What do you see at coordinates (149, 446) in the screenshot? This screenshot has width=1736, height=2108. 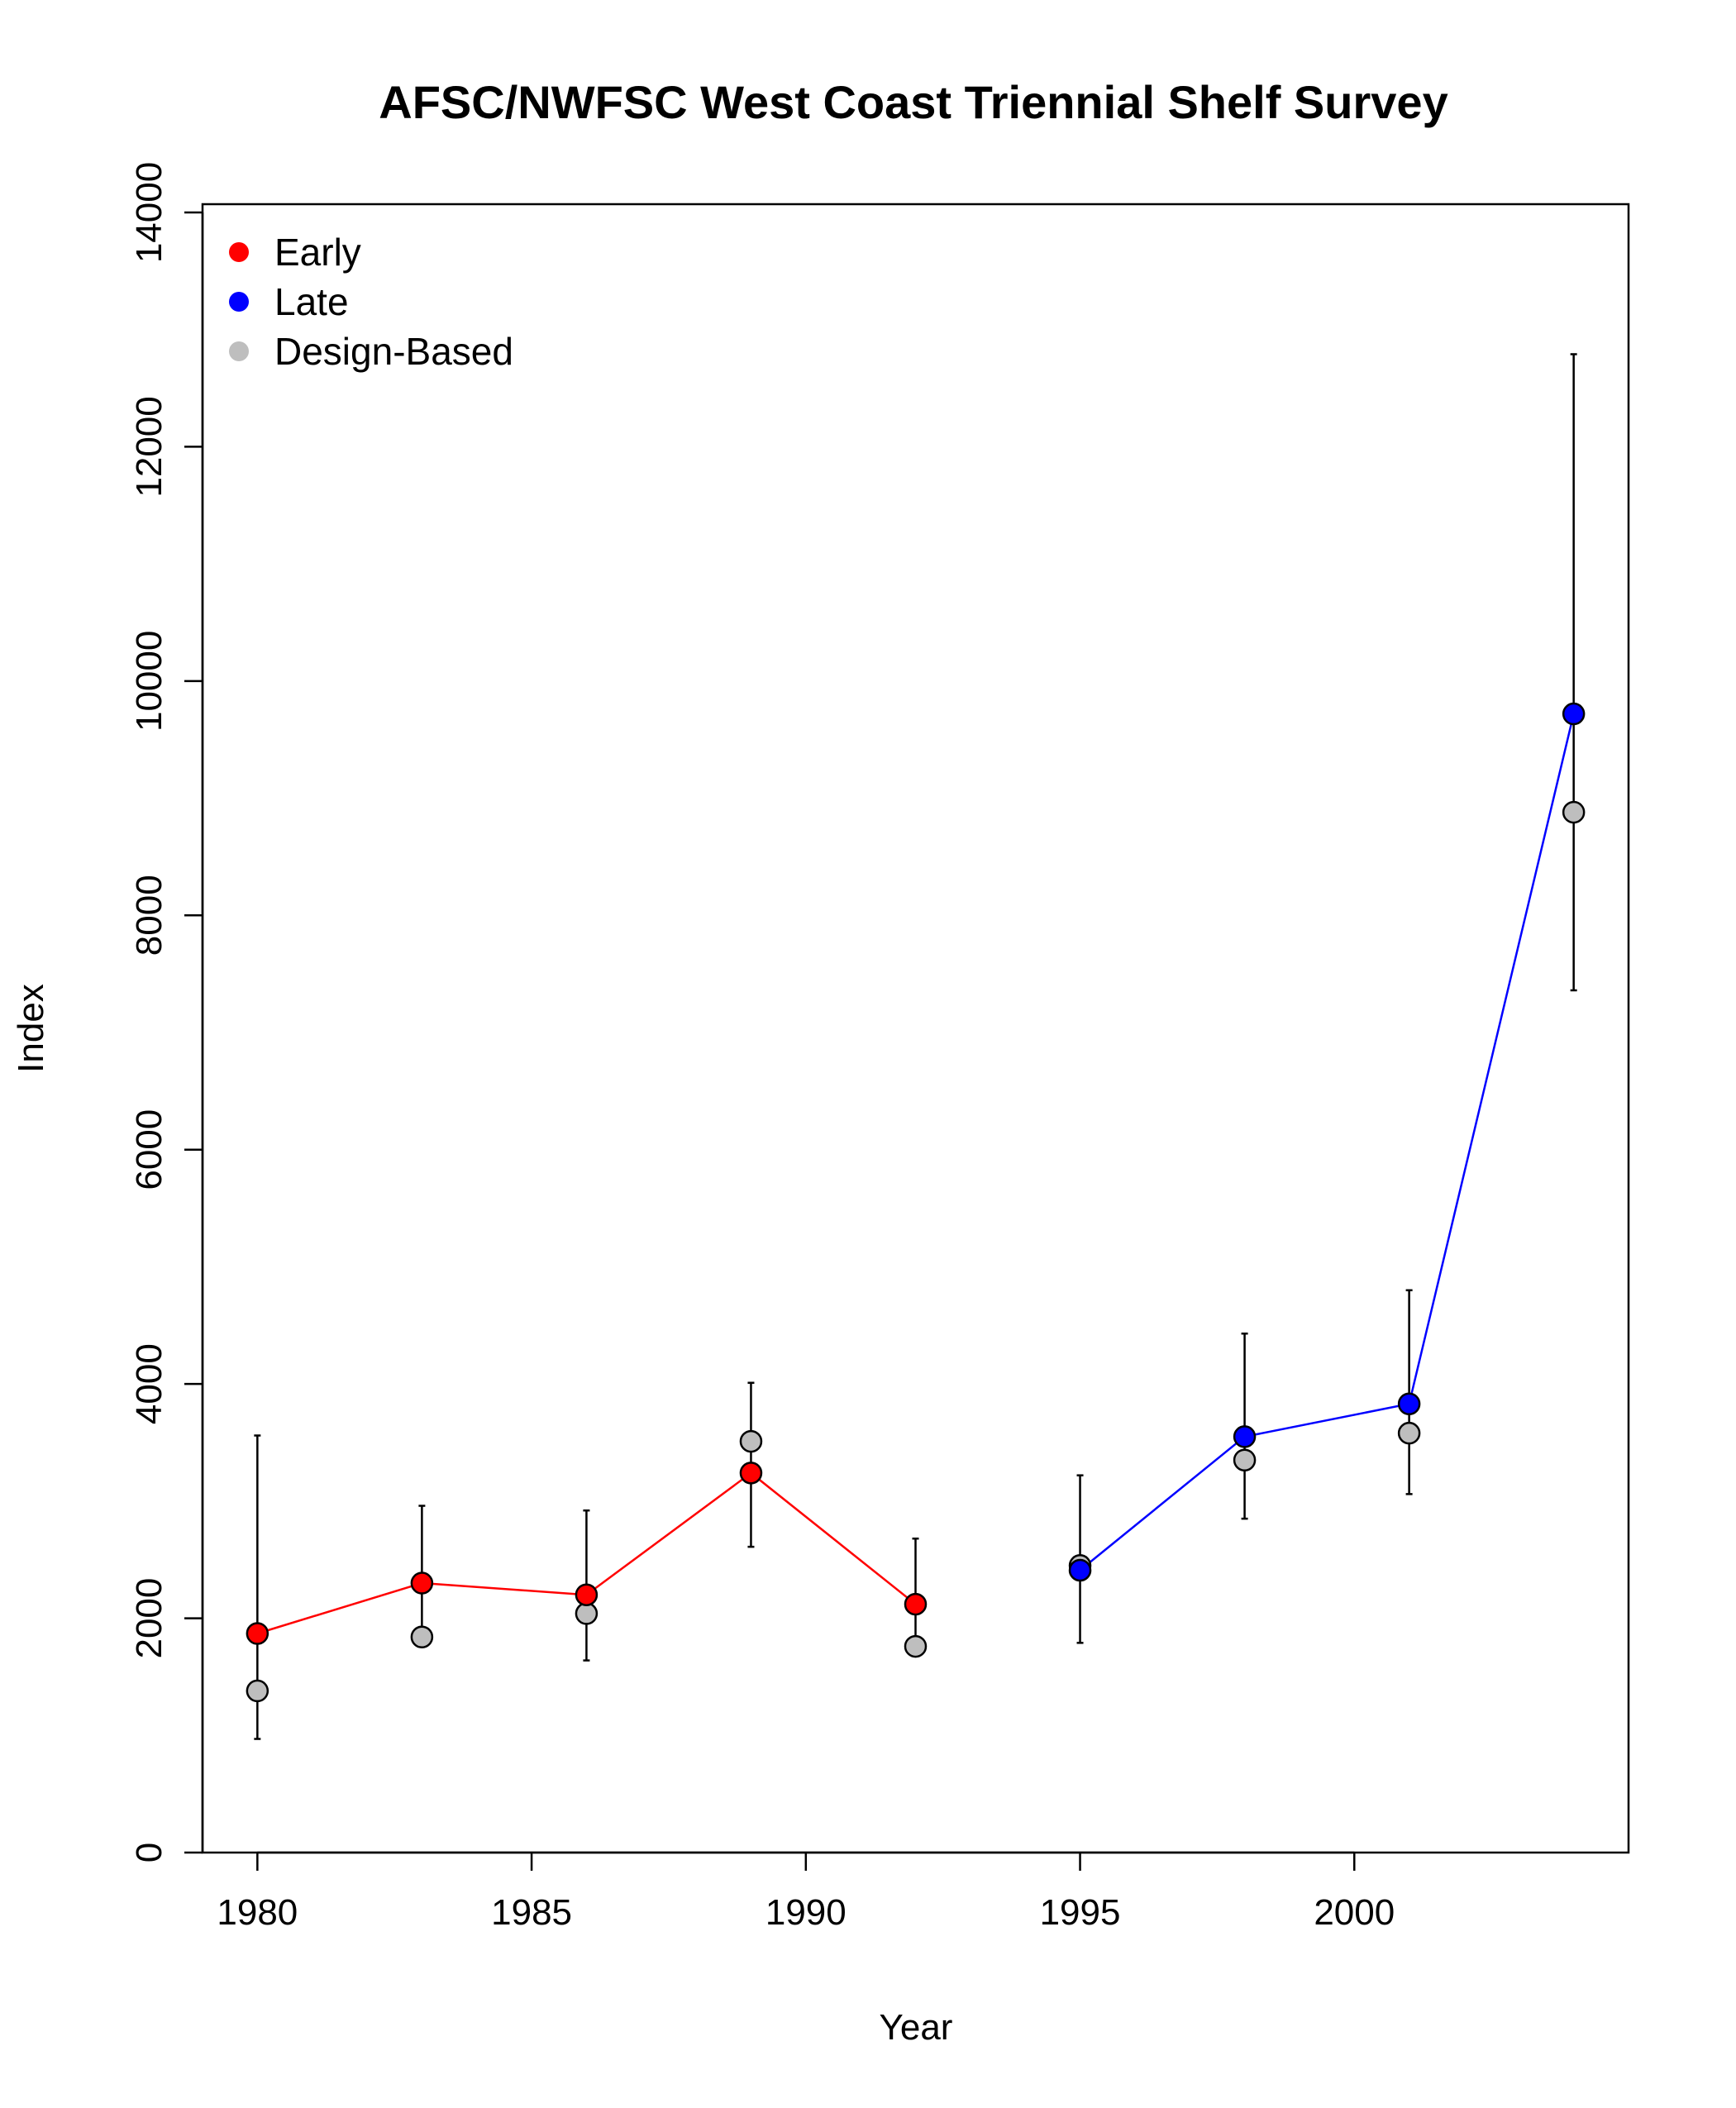 I see `y-tick-label: 12000` at bounding box center [149, 446].